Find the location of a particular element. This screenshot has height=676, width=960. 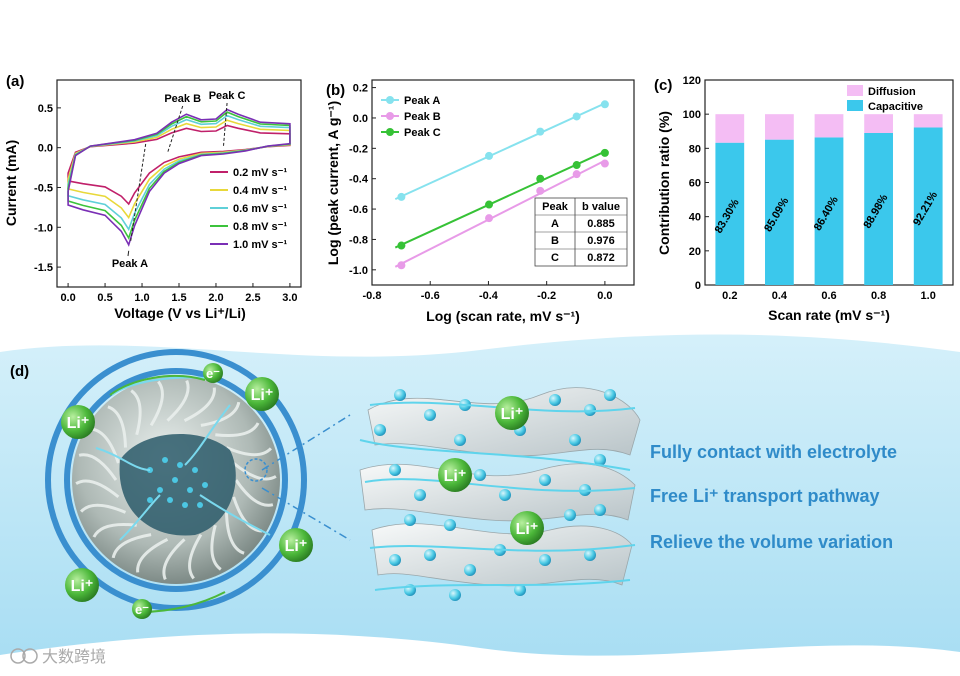

plot-c-ytick-label: 40 is located at coordinates (695, 218).